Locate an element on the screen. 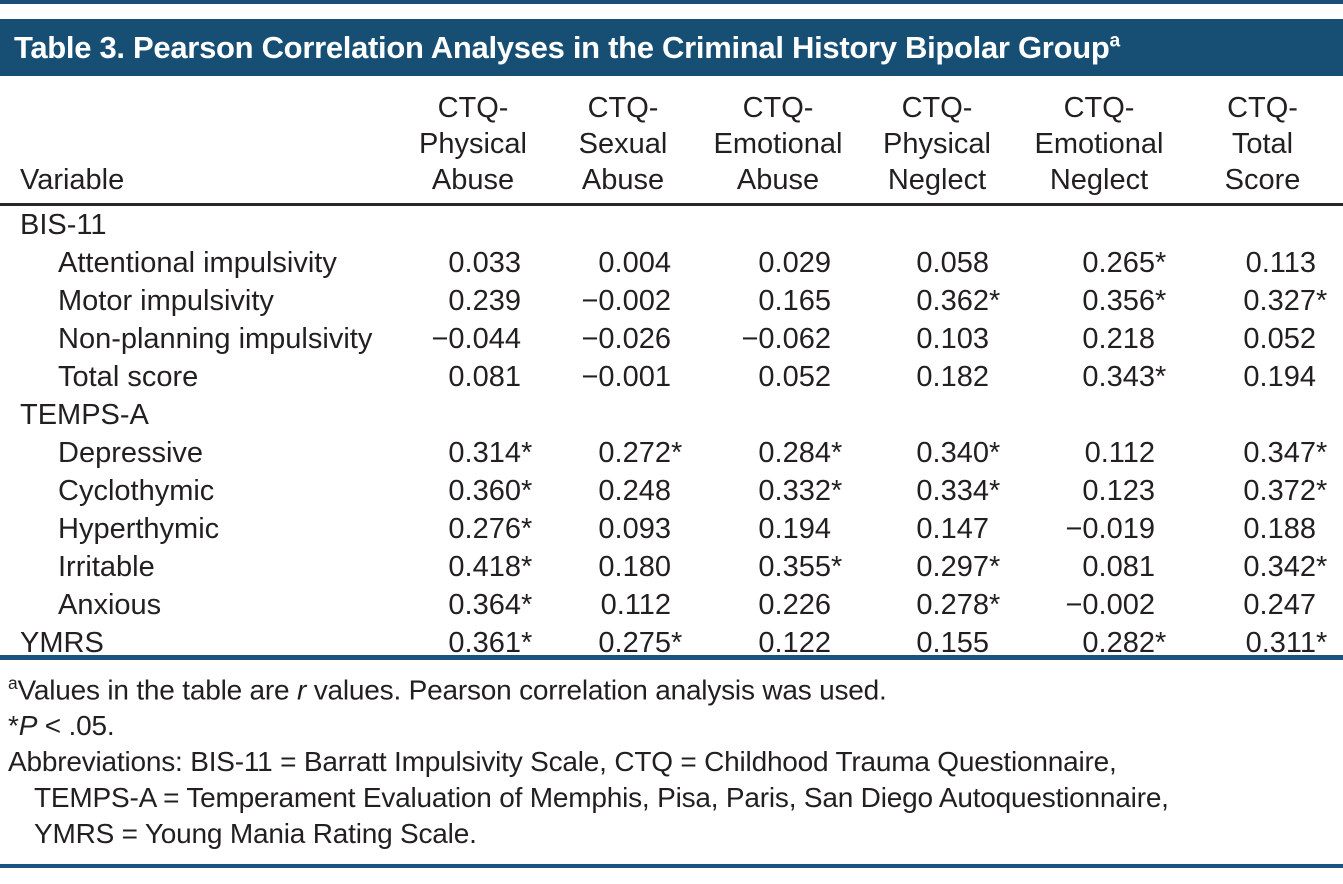  correlation-cell: 0.029 is located at coordinates (794, 263).